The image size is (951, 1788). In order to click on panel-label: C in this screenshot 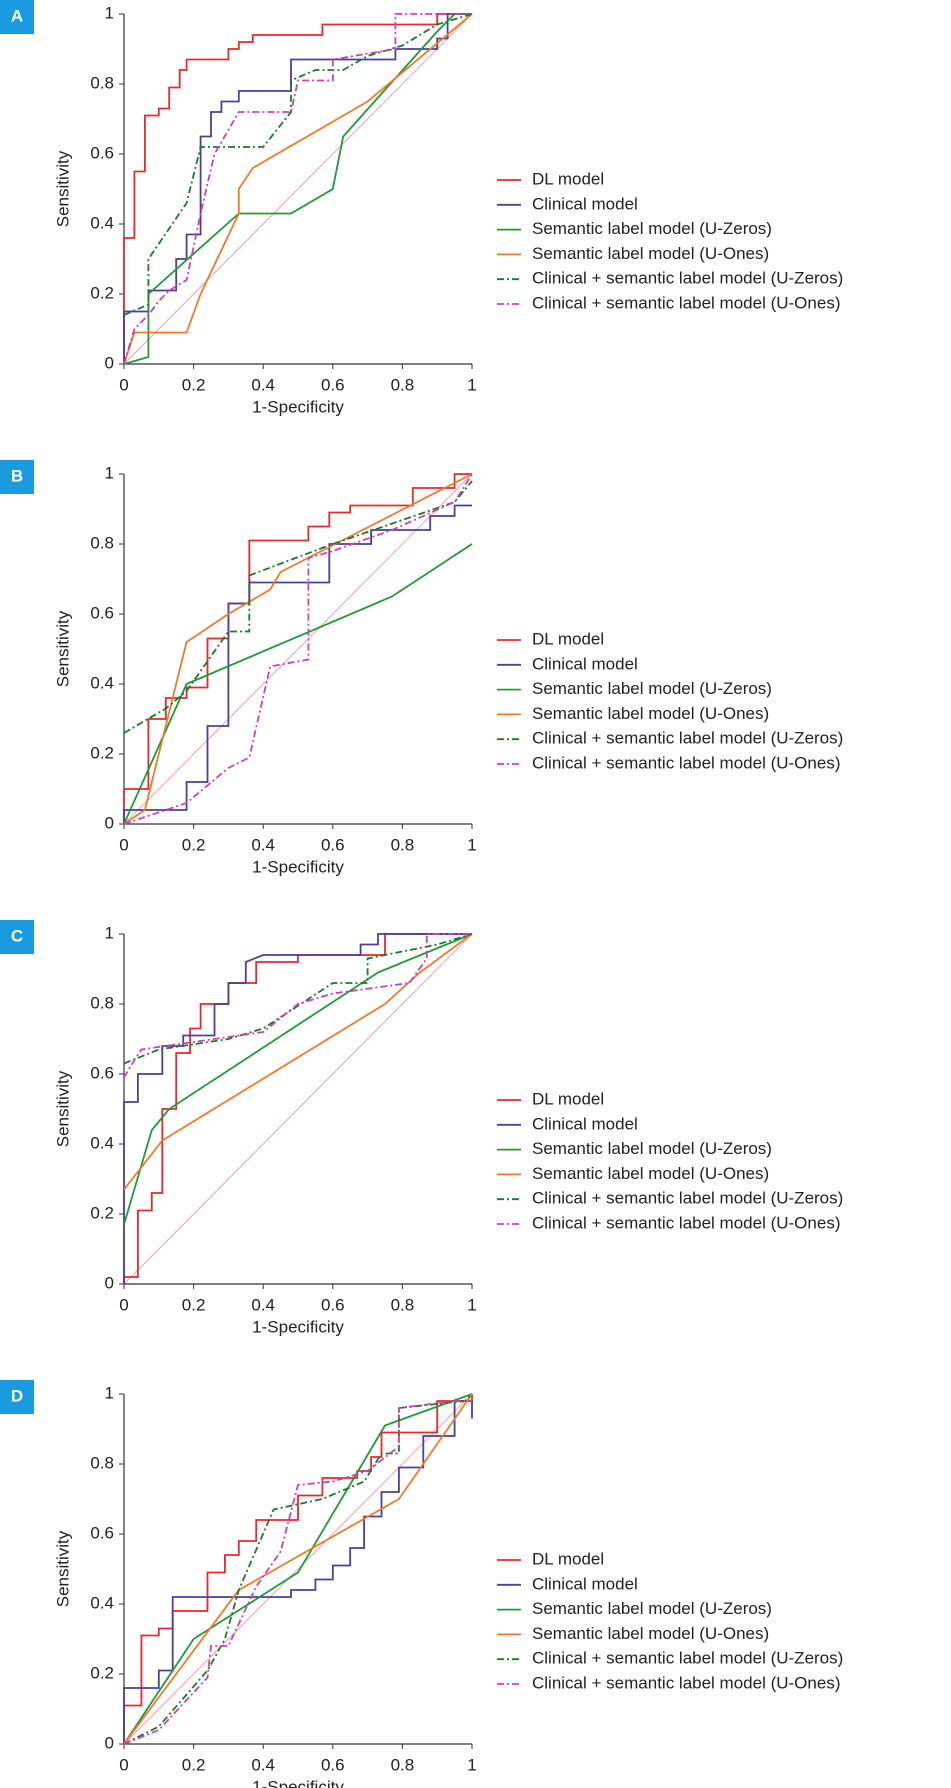, I will do `click(17, 935)`.